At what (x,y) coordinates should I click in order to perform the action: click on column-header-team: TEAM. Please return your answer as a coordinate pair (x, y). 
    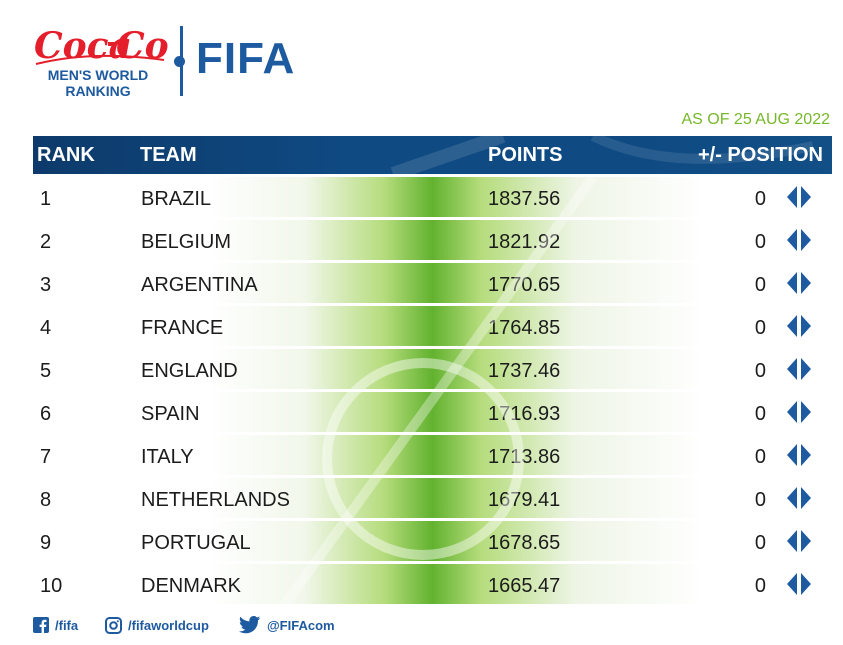
    Looking at the image, I should click on (168, 155).